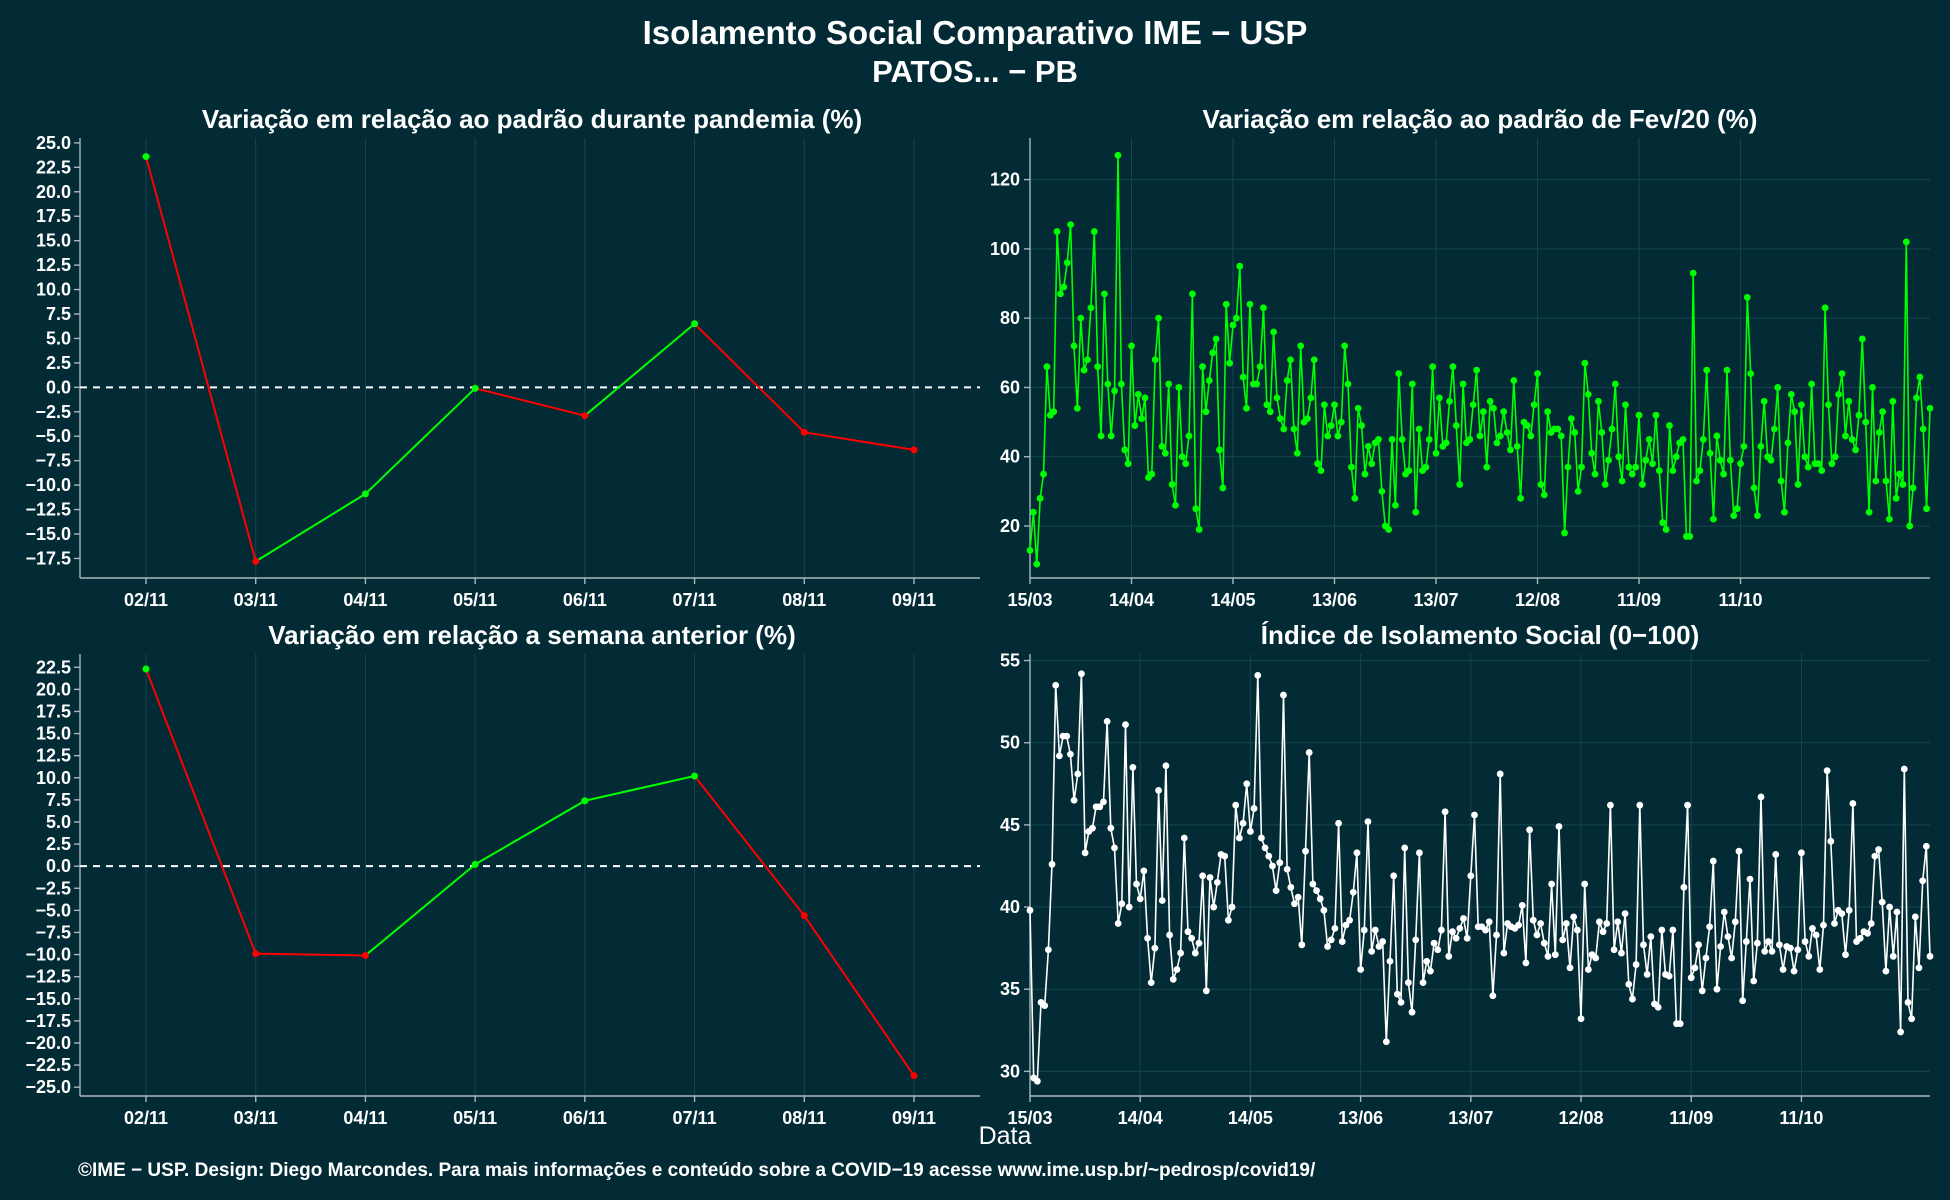 The height and width of the screenshot is (1200, 1950). Describe the element at coordinates (53, 143) in the screenshot. I see `pandemia-y-tick-label: 25.0` at that location.